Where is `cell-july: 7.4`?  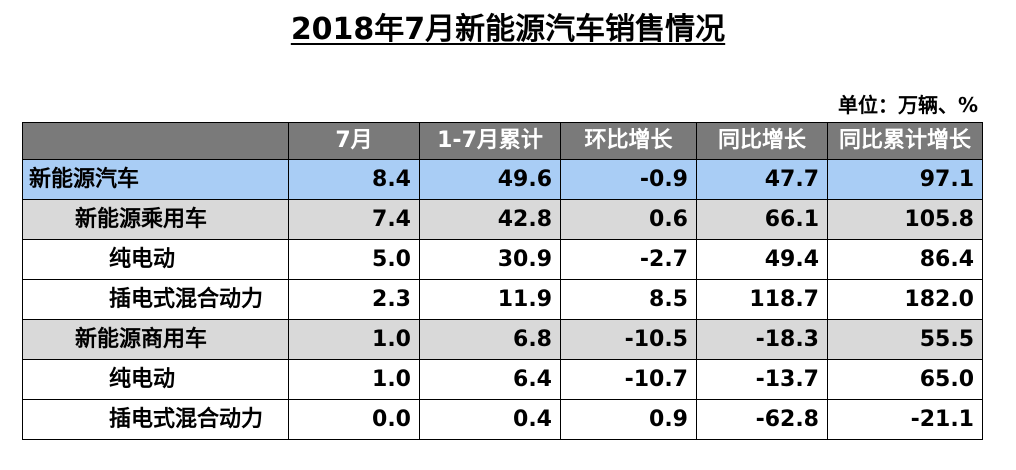 cell-july: 7.4 is located at coordinates (354, 219).